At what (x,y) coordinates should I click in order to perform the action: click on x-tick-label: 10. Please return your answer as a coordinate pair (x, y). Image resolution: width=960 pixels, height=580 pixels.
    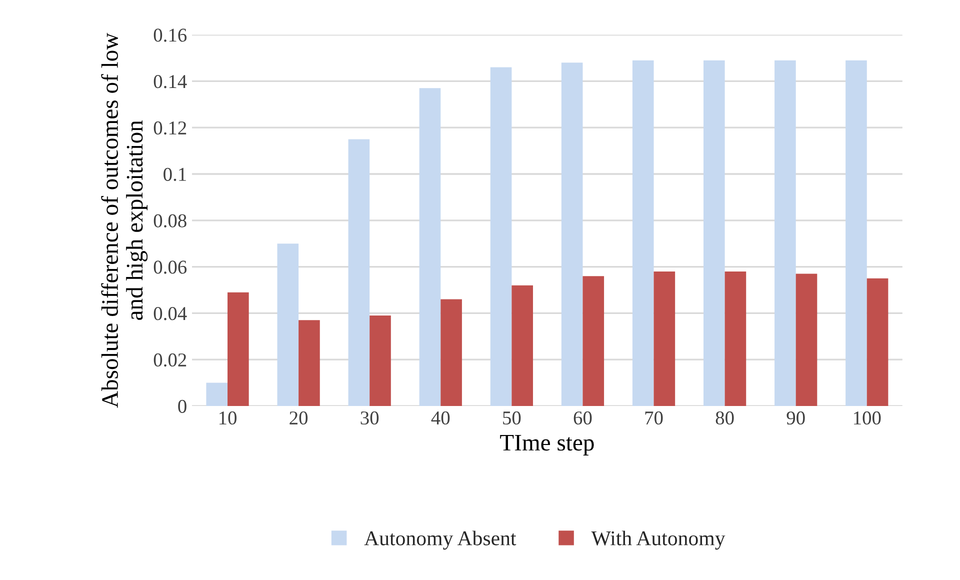
    Looking at the image, I should click on (228, 418).